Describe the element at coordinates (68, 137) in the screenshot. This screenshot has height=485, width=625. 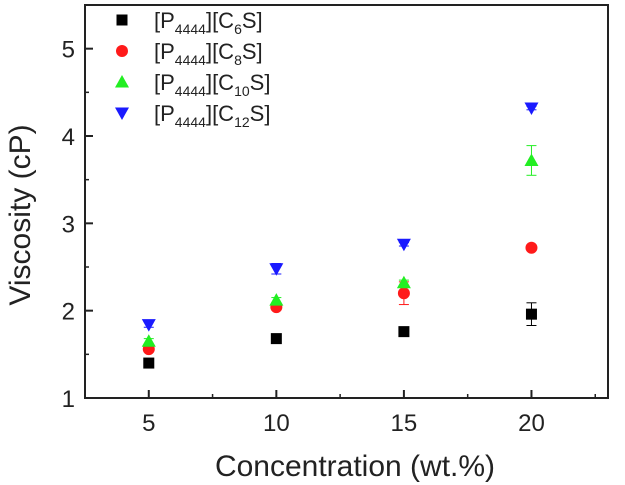
I see `y-tick-label: 4` at that location.